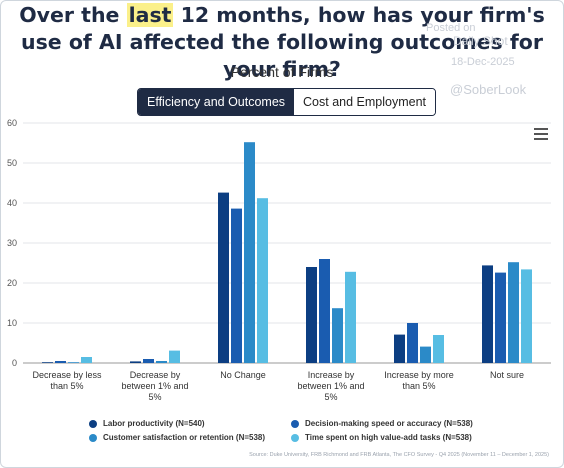 The width and height of the screenshot is (564, 468). I want to click on watermark-daily-shot: Daily Shot, so click(480, 41).